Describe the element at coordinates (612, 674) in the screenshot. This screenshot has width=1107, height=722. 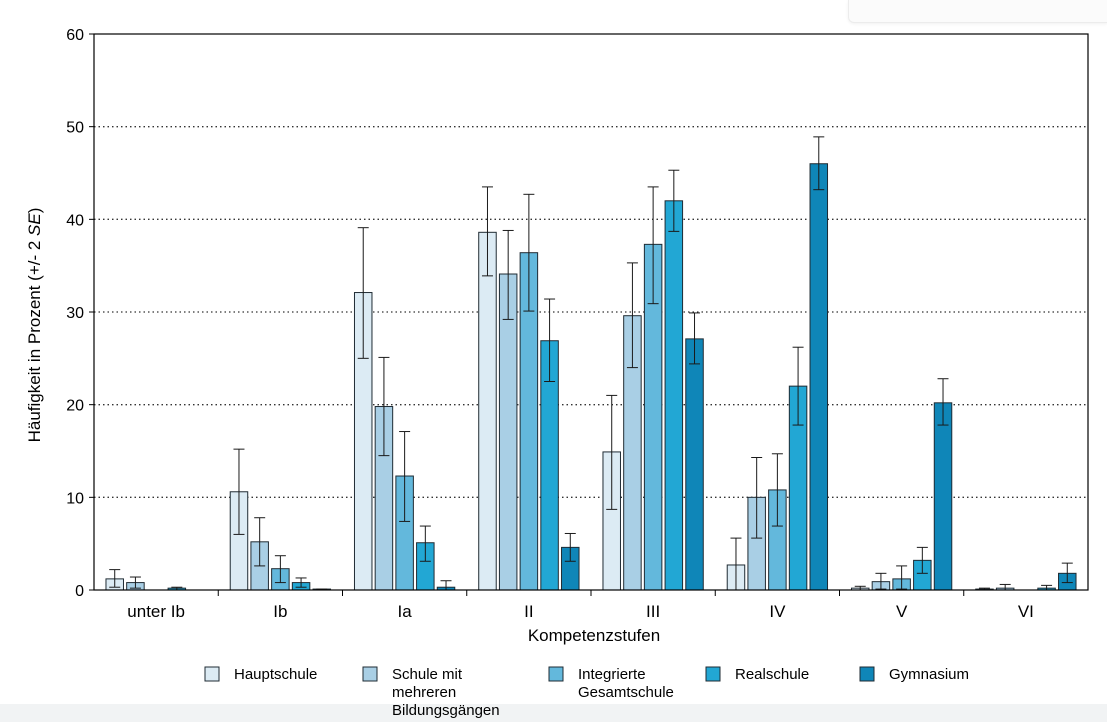
I see `legend-label: Integrierte` at that location.